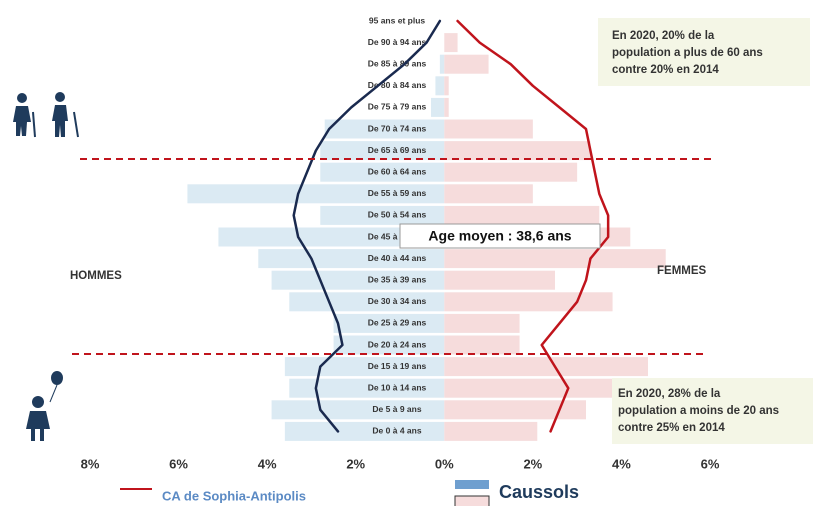 This screenshot has height=506, width=813. Describe the element at coordinates (397, 171) in the screenshot. I see `category-label: De 60 à 64 ans` at that location.